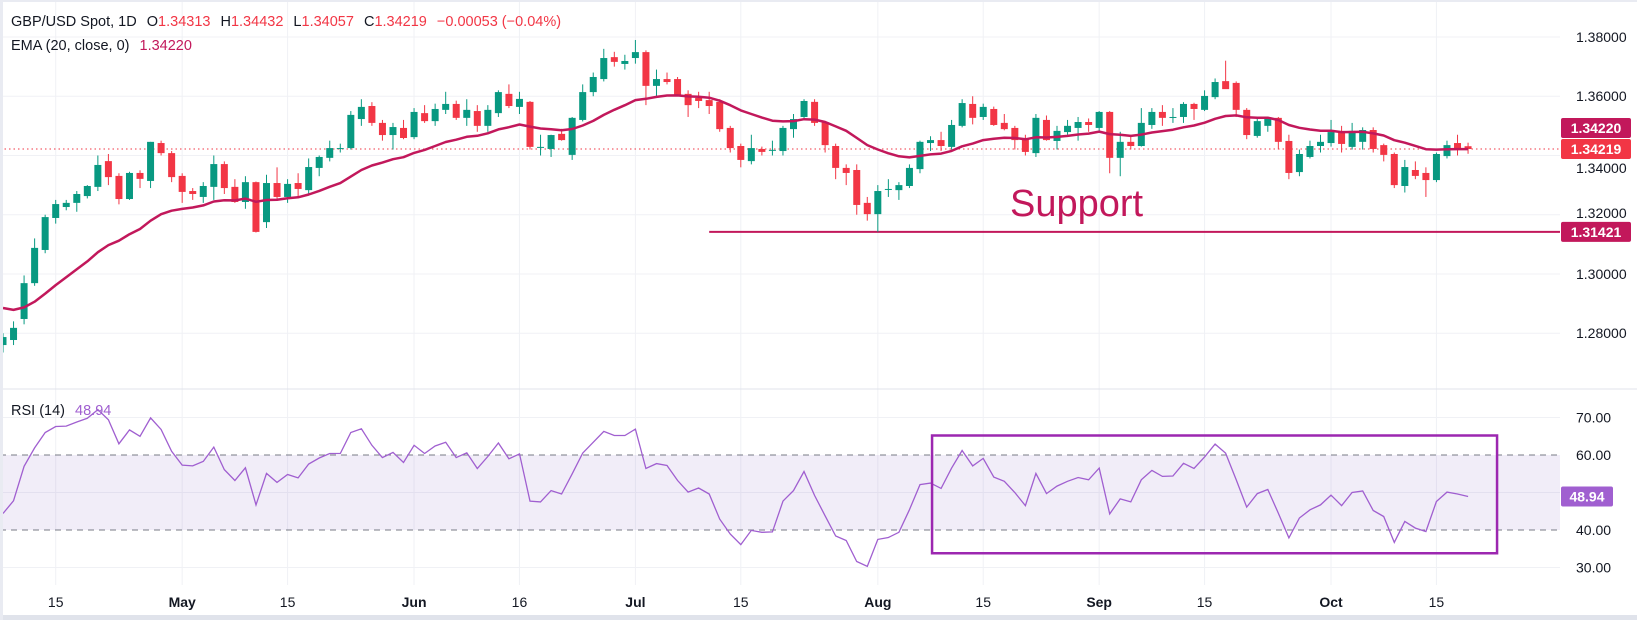 This screenshot has width=1637, height=620. What do you see at coordinates (1587, 496) in the screenshot?
I see `rsi-value-tag: 48.94` at bounding box center [1587, 496].